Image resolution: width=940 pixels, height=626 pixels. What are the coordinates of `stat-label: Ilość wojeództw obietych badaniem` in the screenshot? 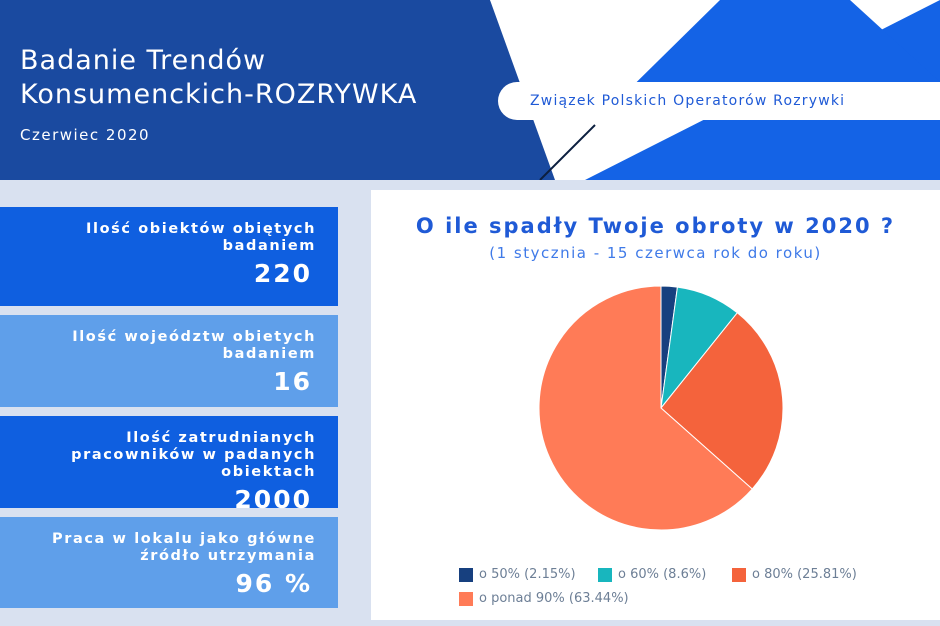 It's located at (194, 345).